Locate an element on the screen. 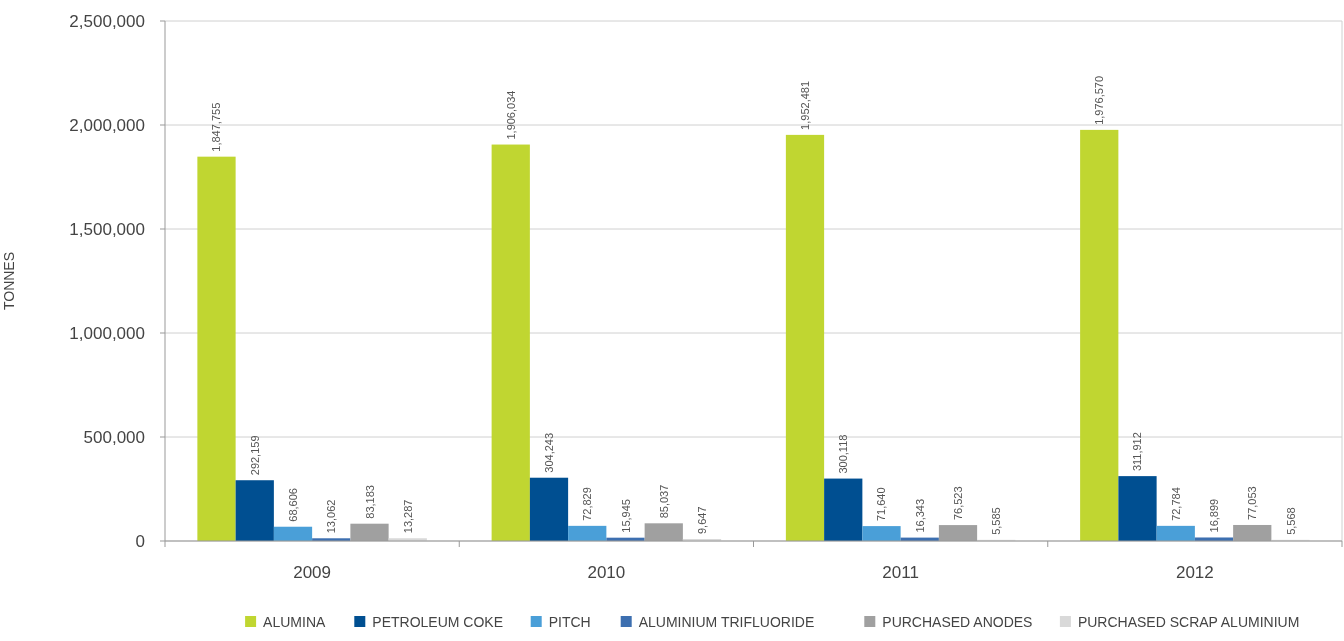 Image resolution: width=1344 pixels, height=641 pixels. data-label: 1,952,481 is located at coordinates (804, 105).